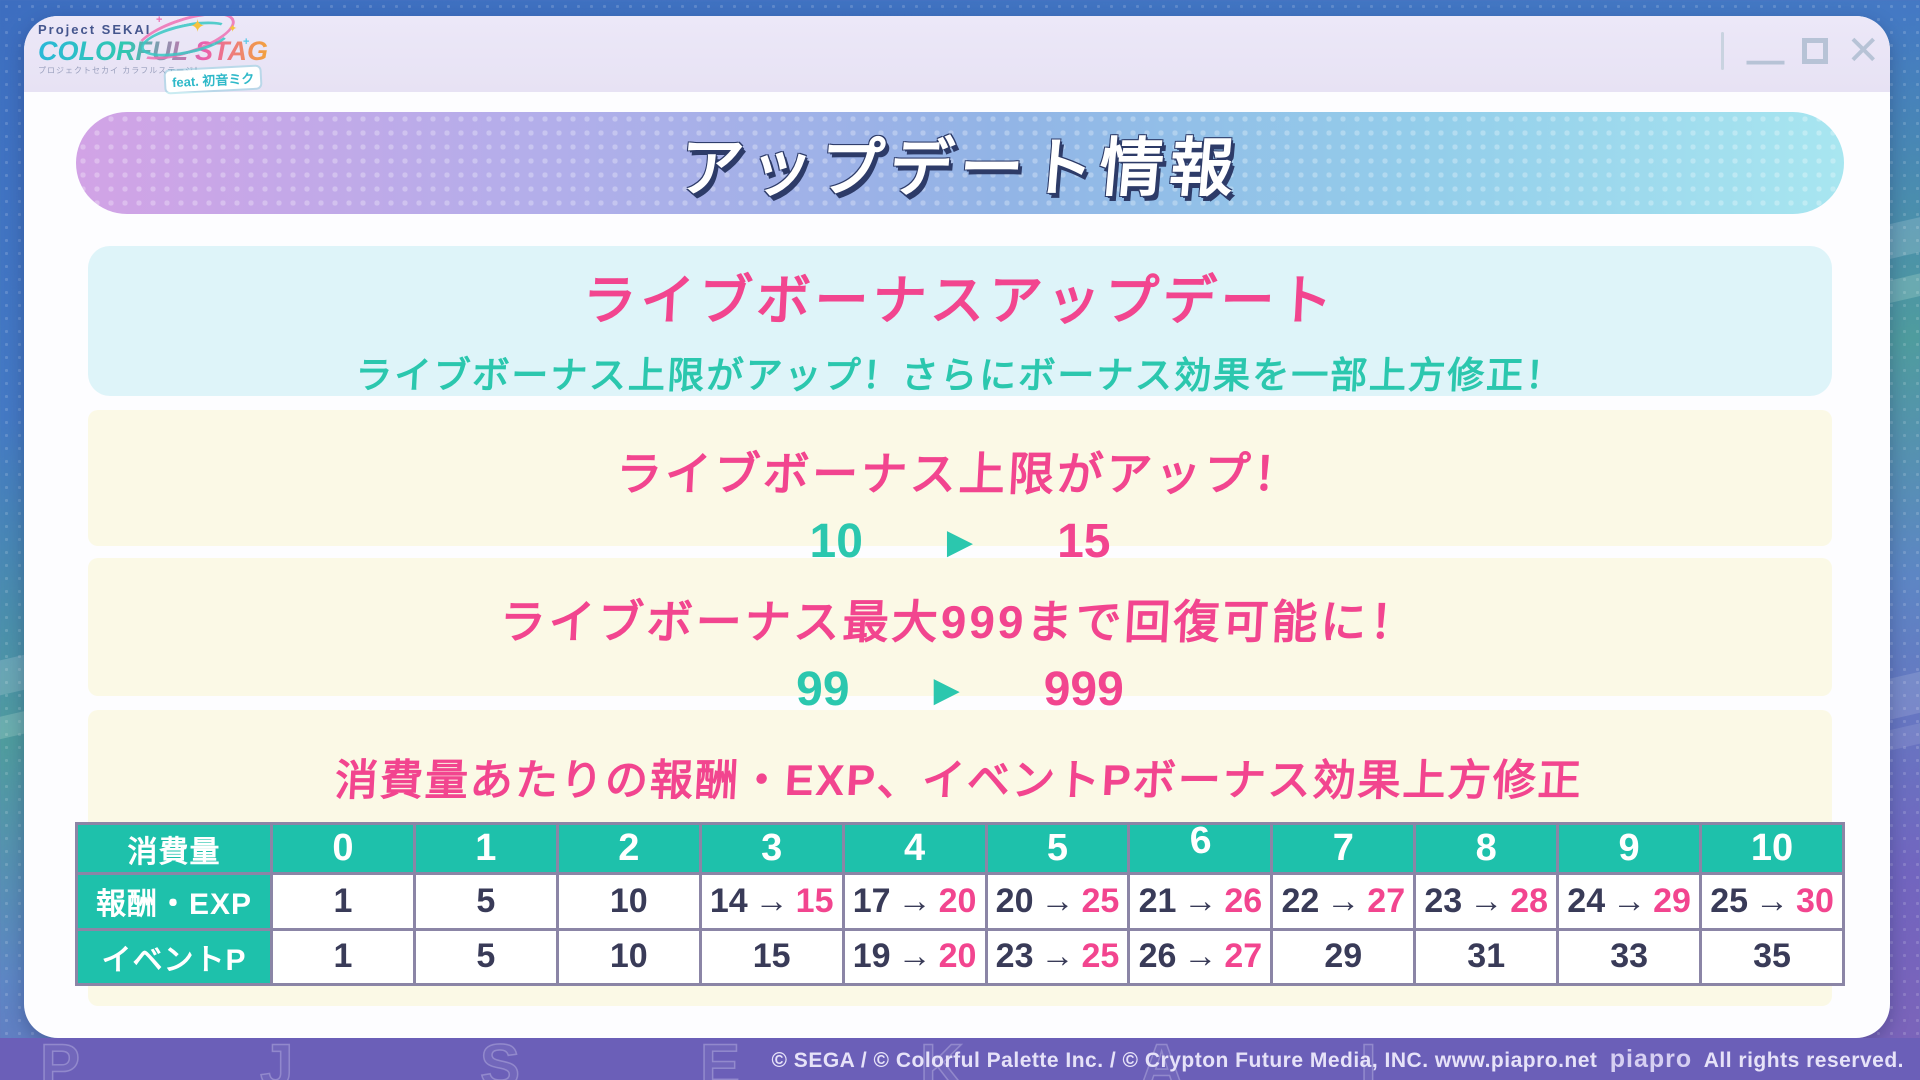  What do you see at coordinates (1815, 51) in the screenshot?
I see `maximize-icon` at bounding box center [1815, 51].